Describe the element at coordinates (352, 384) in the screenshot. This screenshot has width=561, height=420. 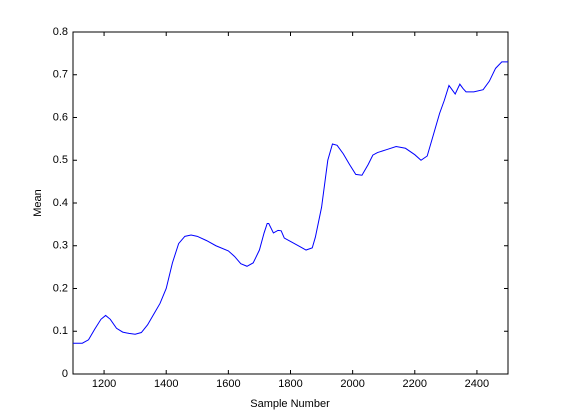
I see `x-tick-label: 2000` at that location.